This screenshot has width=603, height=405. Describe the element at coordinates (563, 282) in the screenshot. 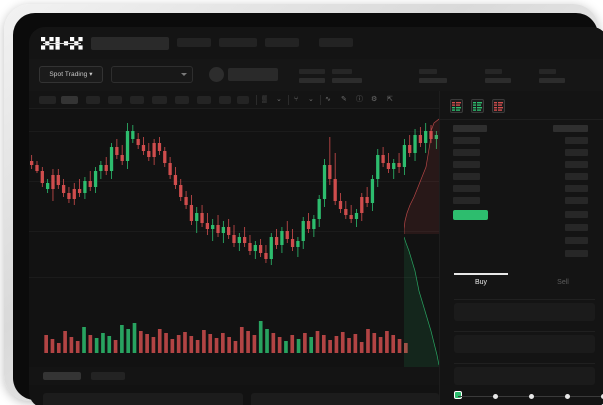

I see `tab-sell: Sell` at that location.